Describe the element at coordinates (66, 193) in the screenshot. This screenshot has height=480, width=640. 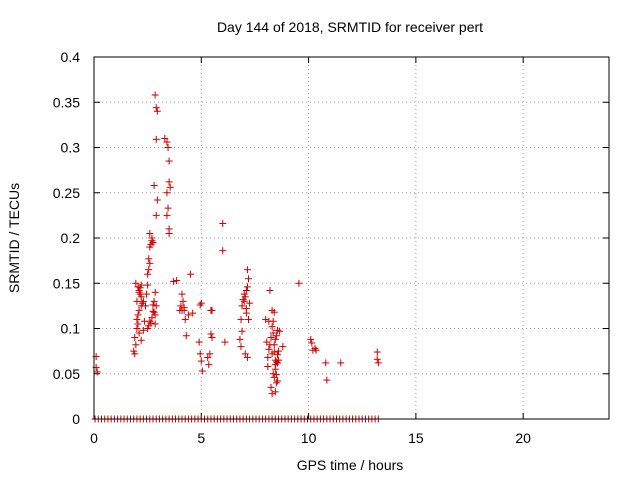
I see `y-tick-label: 0.25` at that location.